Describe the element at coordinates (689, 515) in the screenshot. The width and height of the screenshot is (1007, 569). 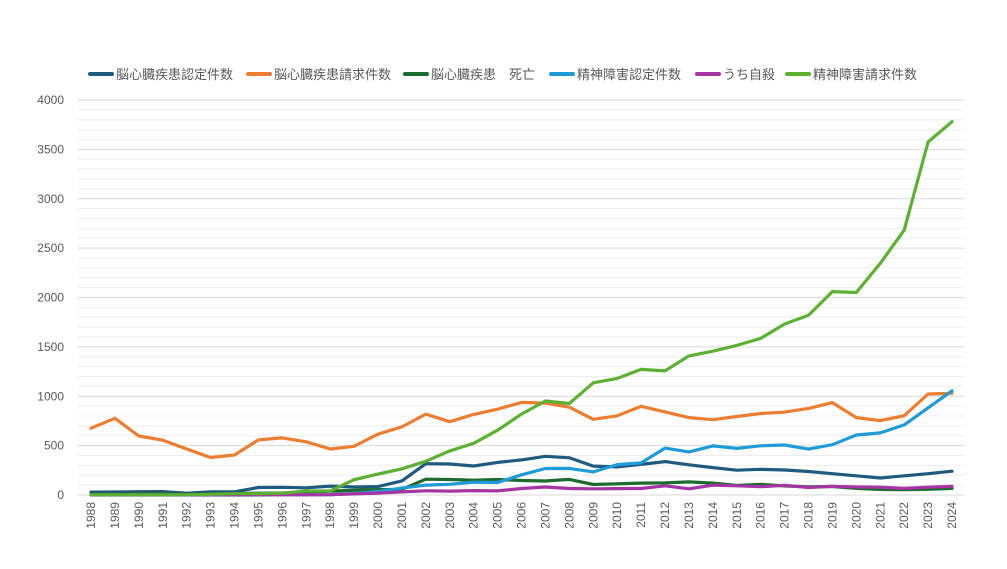
I see `x-tick-label: 2013` at that location.